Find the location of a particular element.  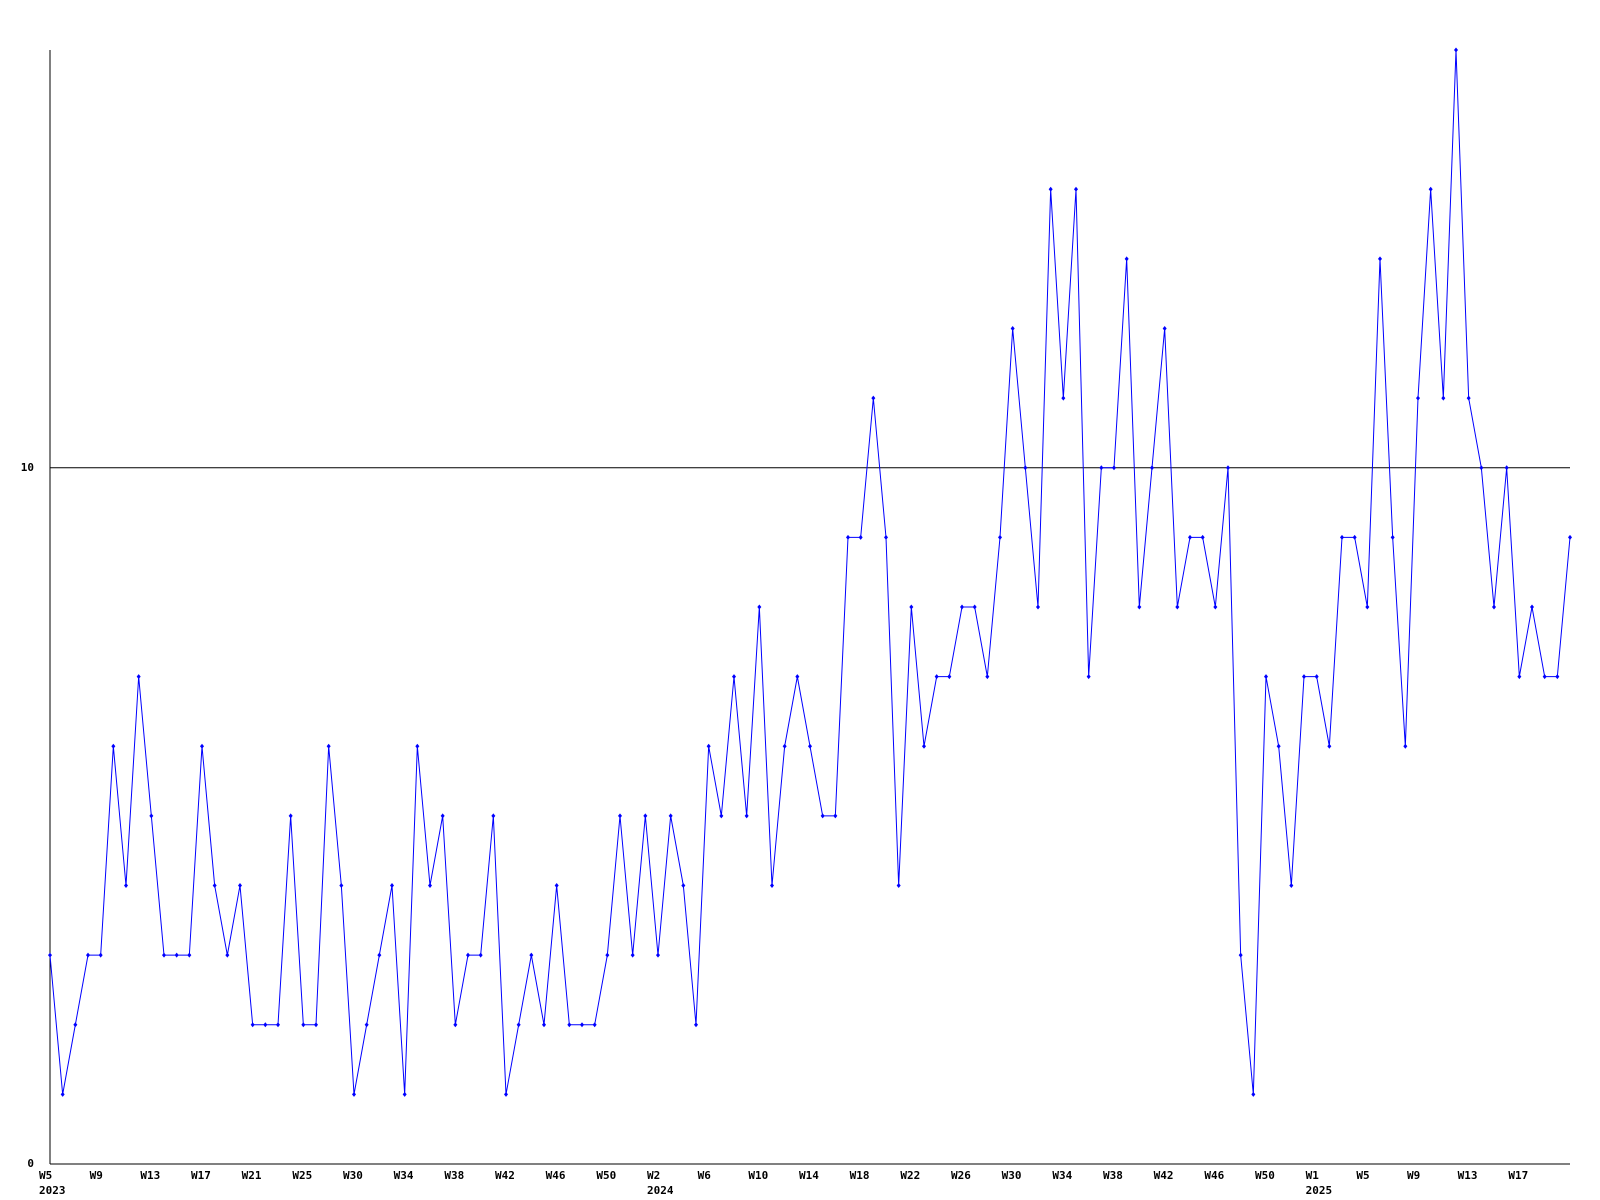

x-tick-label: W2 is located at coordinates (653, 1175).